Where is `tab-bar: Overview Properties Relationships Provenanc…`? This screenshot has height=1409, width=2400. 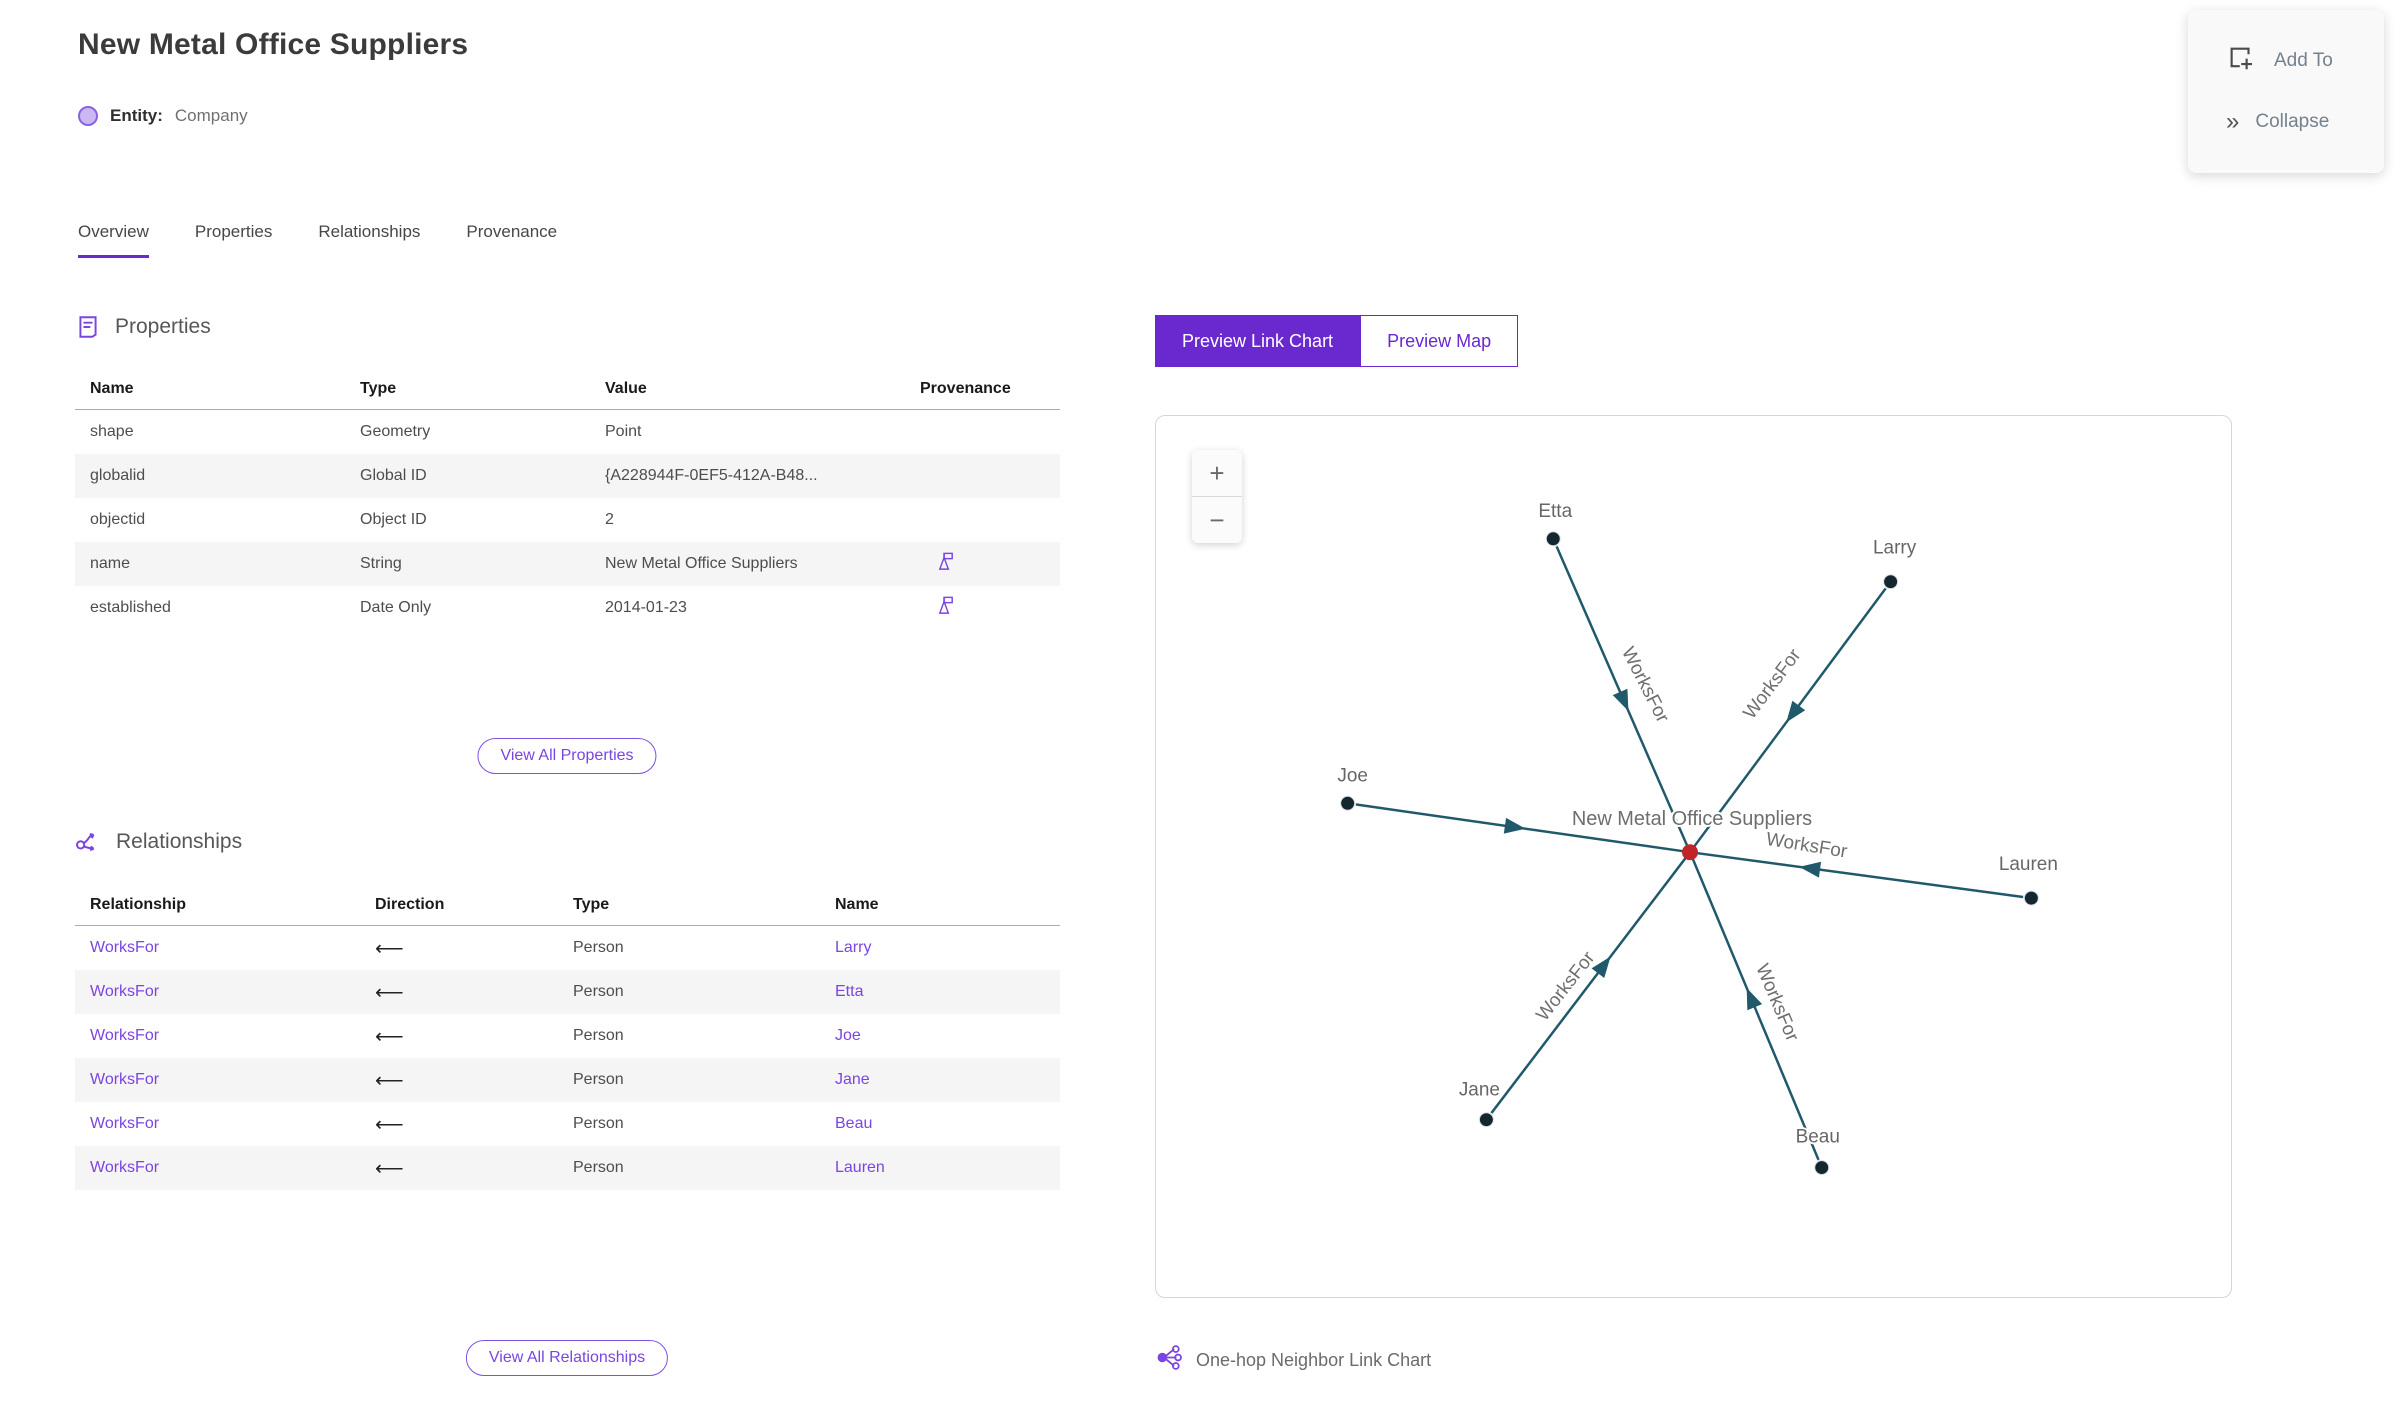
tab-bar: Overview Properties Relationships Provenanc… is located at coordinates (317, 240).